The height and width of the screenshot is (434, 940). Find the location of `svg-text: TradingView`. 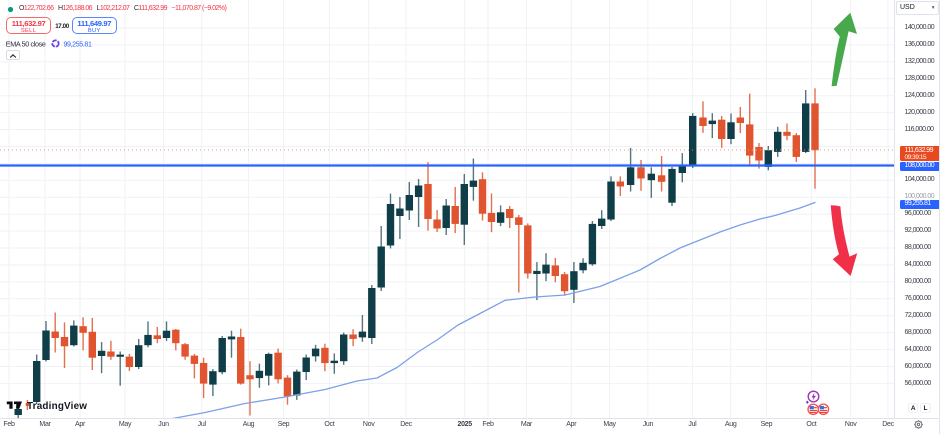

svg-text: TradingView is located at coordinates (57, 406).